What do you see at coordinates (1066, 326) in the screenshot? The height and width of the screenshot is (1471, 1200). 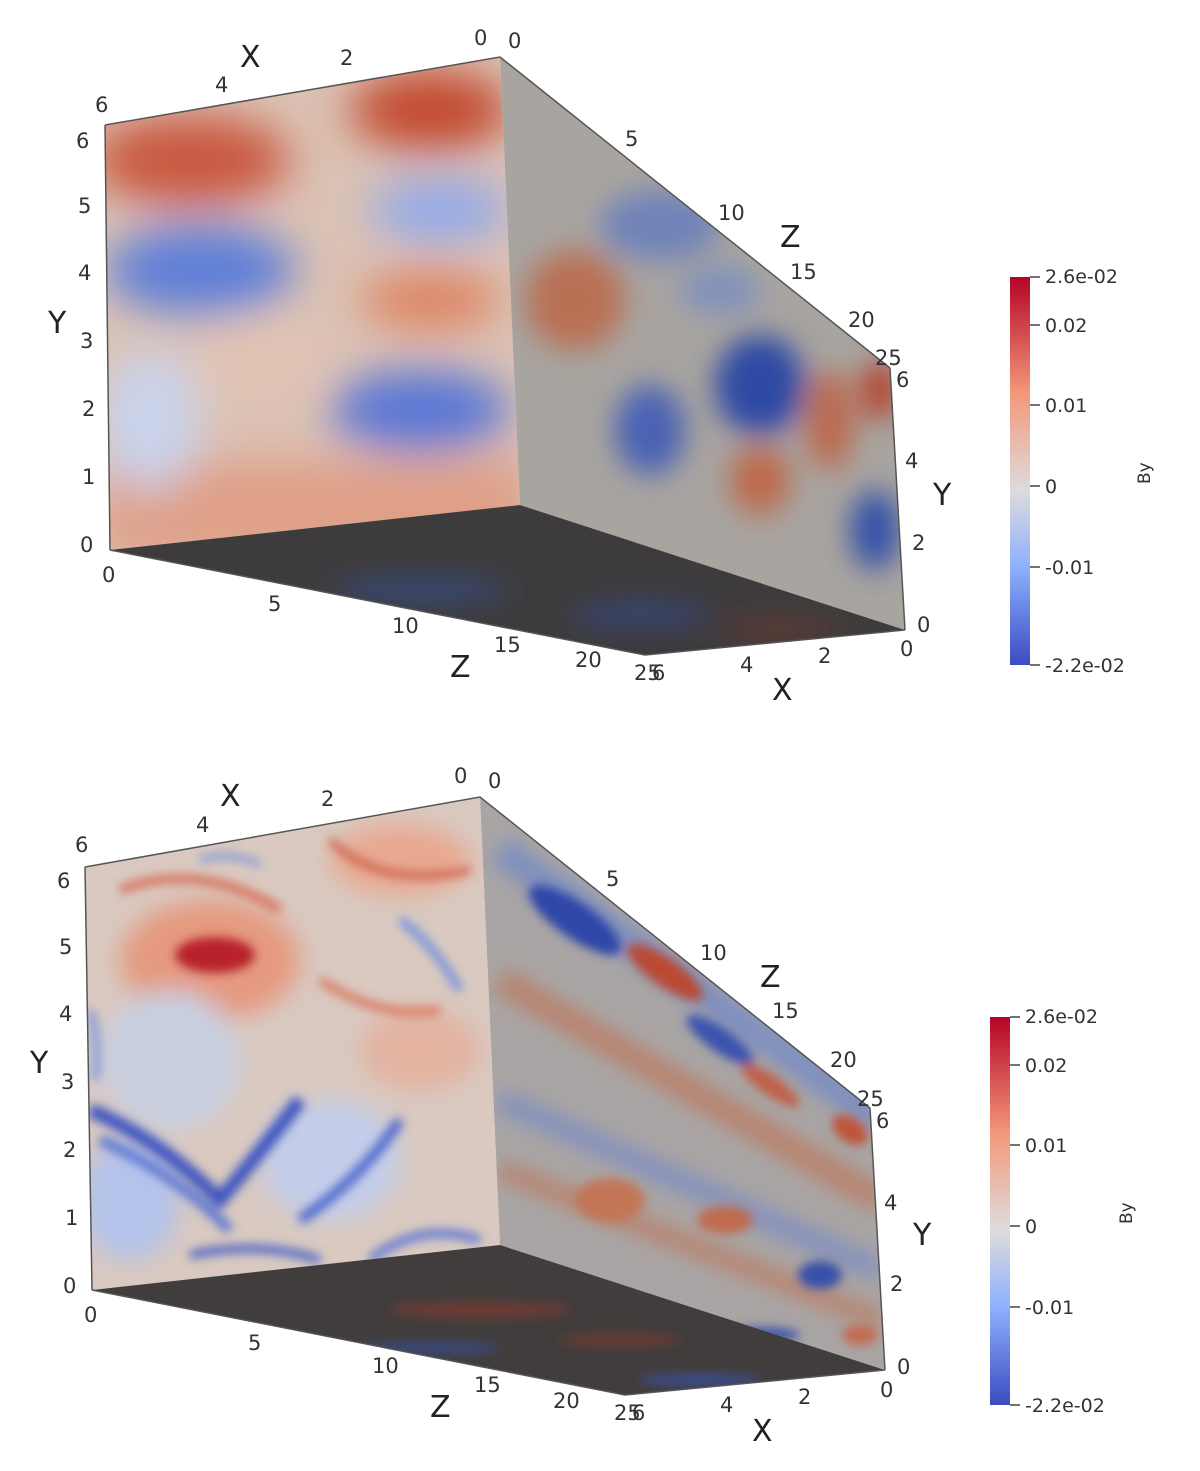 I see `colorbar-tick-0: 0.02` at bounding box center [1066, 326].